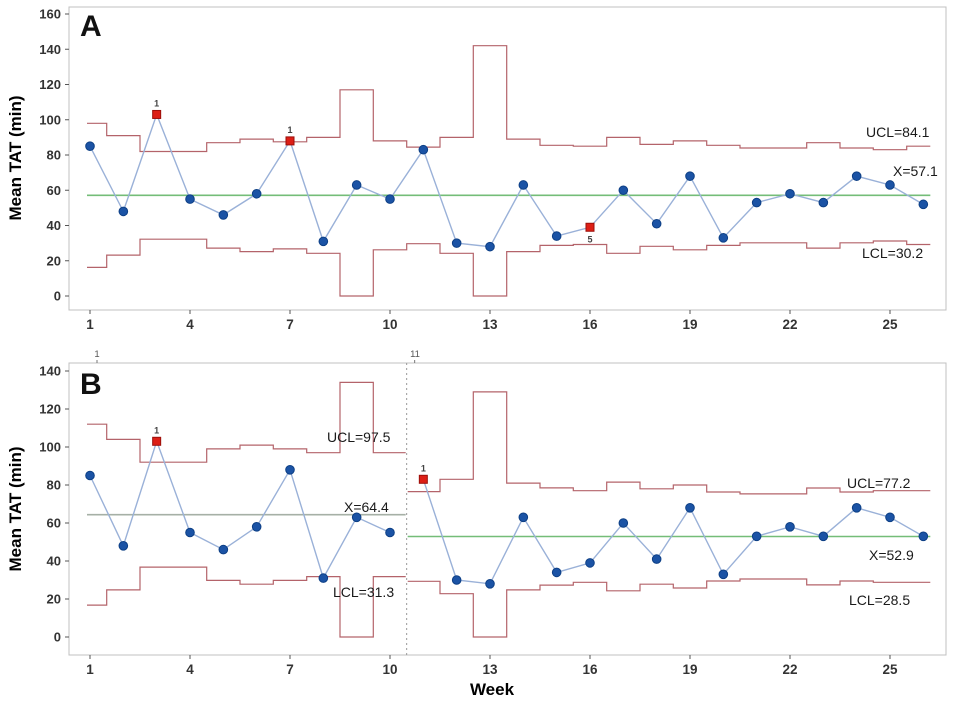 Image resolution: width=956 pixels, height=711 pixels. Describe the element at coordinates (879, 483) in the screenshot. I see `panel-b-stage2-ucl-label: UCL=77.2` at that location.